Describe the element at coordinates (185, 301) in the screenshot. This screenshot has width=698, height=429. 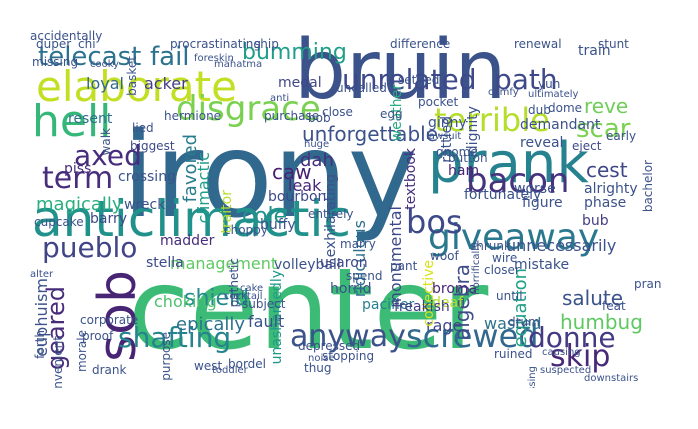
I see `word: choking` at that location.